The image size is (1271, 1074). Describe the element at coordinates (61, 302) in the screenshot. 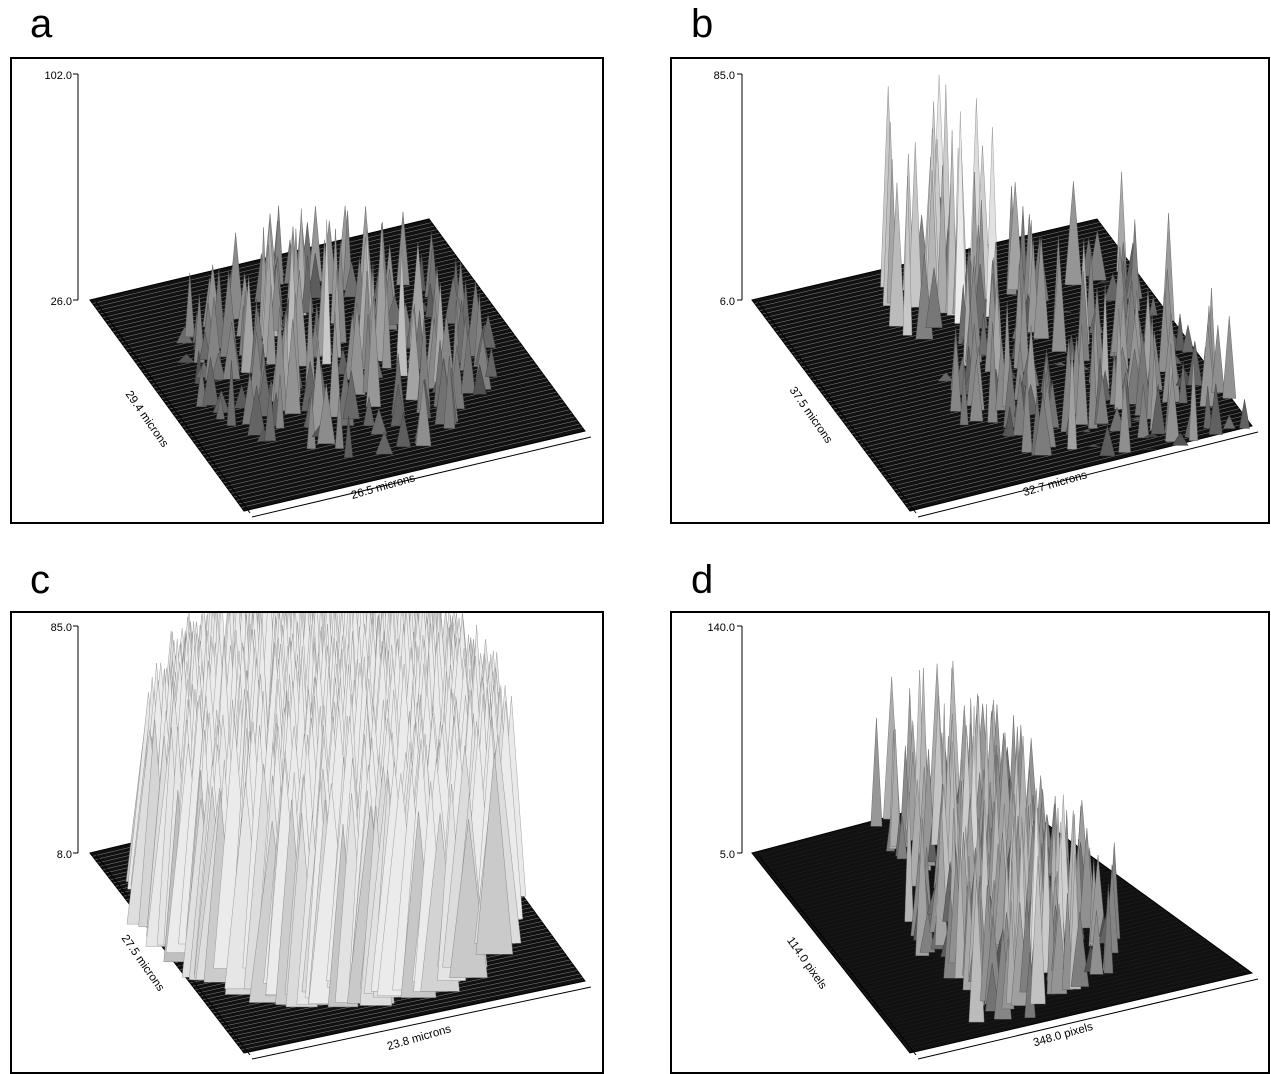

I see `z-tick-bottom: 26.0` at that location.